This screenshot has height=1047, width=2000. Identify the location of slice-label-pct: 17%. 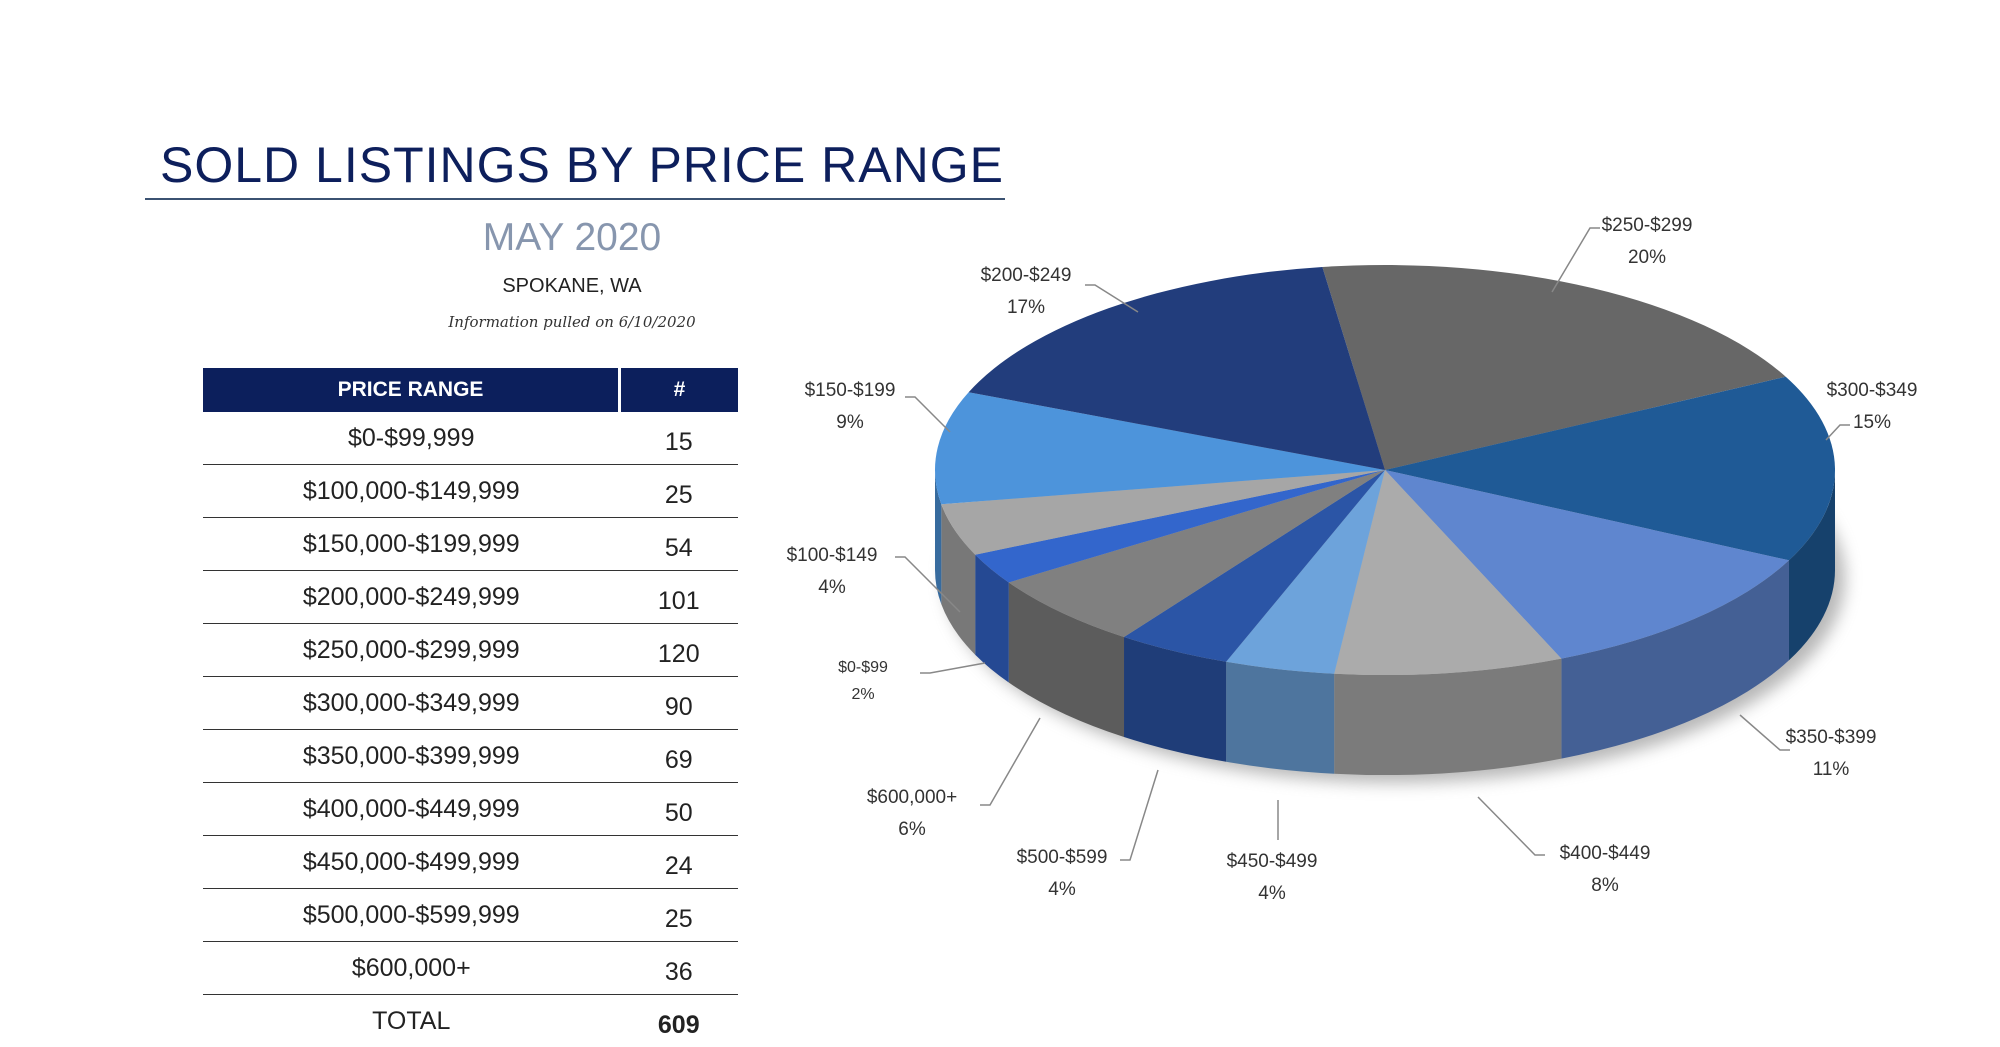
(1026, 308).